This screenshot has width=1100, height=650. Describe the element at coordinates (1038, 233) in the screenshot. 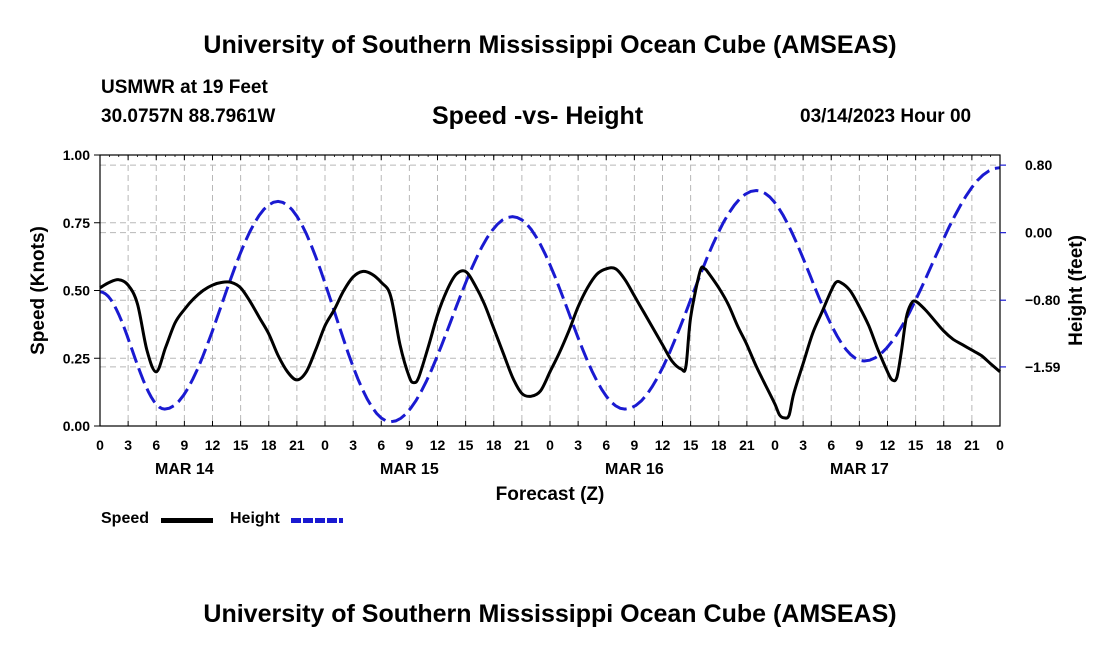

I see `y2-tick-label: 0.00` at that location.